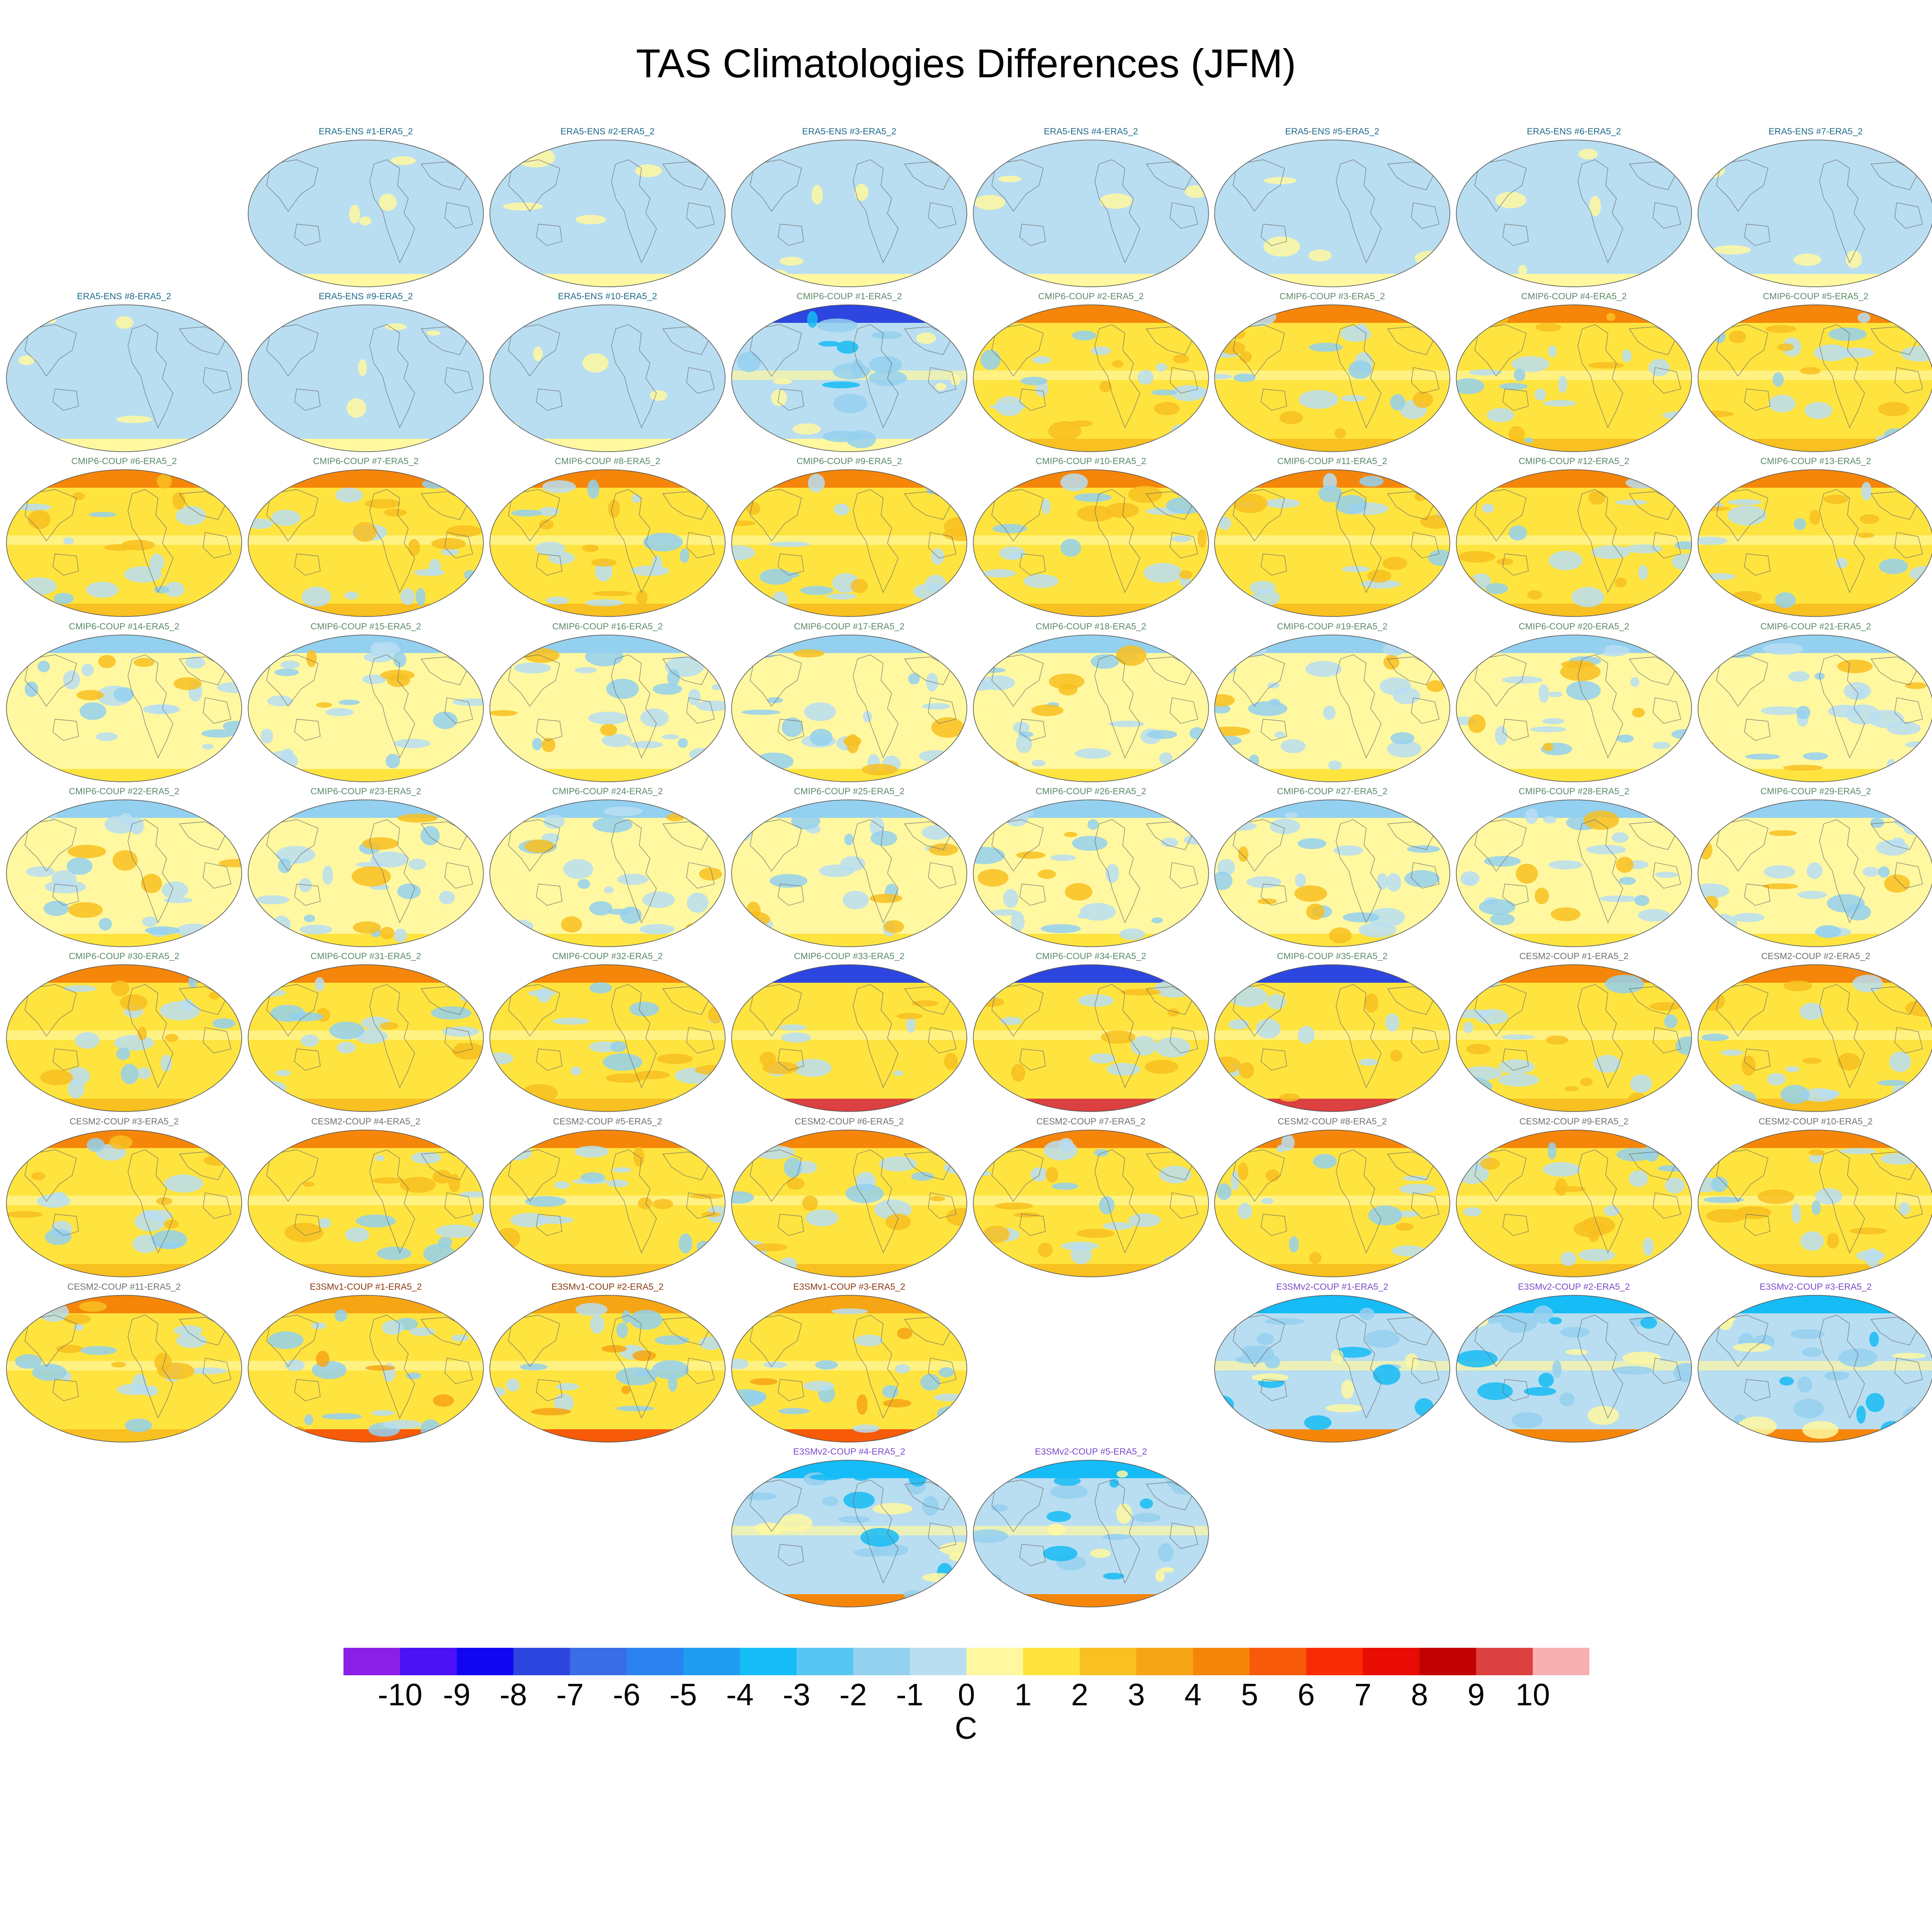 The width and height of the screenshot is (1932, 1932). I want to click on map-panel: CMIP6-COUP #8-ERA5_2, so click(607, 539).